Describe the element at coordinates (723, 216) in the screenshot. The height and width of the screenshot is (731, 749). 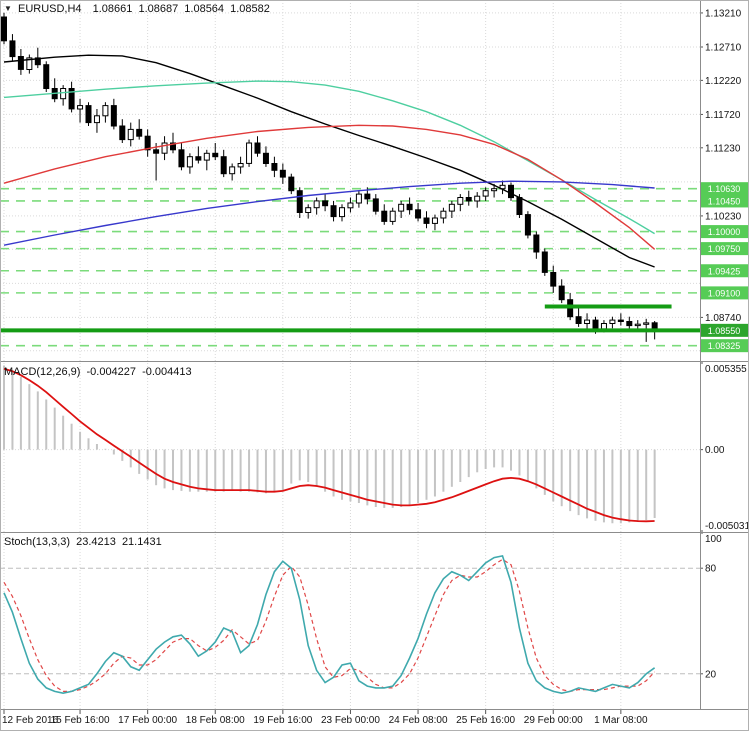
I see `svg-text: 1.10230` at that location.